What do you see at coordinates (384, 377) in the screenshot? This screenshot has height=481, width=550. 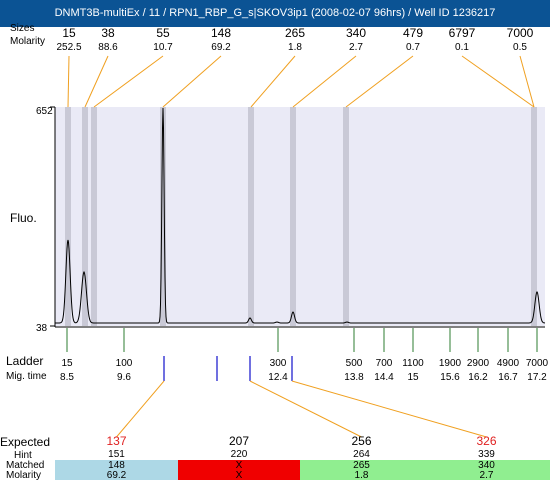 I see `ladder-time-label: 14.4` at bounding box center [384, 377].